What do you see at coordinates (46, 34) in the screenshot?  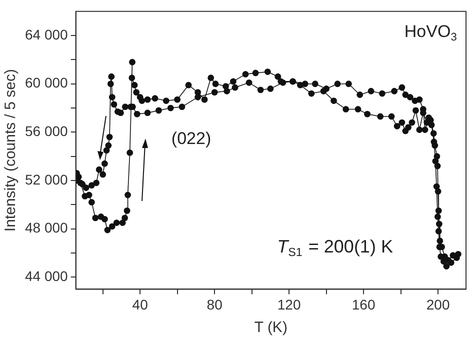 I see `y-tick-label: 64 000` at bounding box center [46, 34].